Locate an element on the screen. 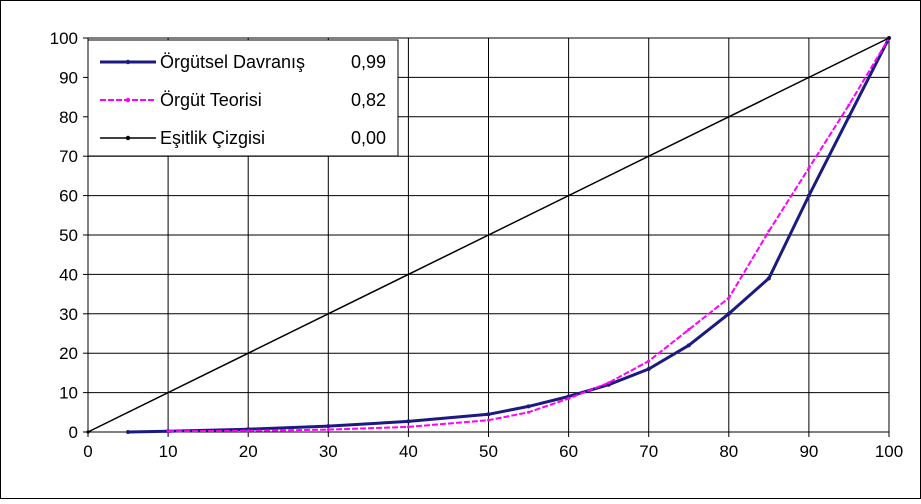 Image resolution: width=921 pixels, height=504 pixels. x-tick-label: 100 is located at coordinates (889, 451).